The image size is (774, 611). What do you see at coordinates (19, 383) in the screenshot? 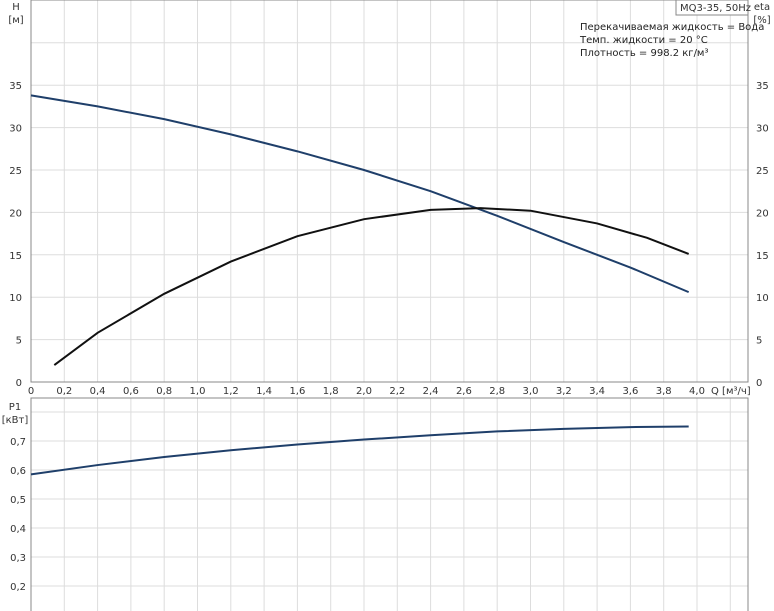
I see `y-tick-left: 0` at bounding box center [19, 383].